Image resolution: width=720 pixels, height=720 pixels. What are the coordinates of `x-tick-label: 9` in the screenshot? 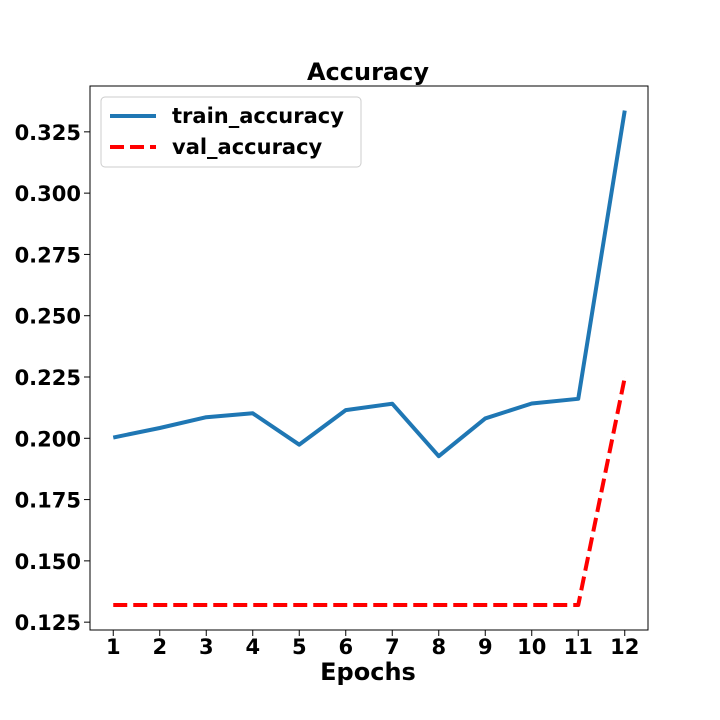 It's located at (485, 647).